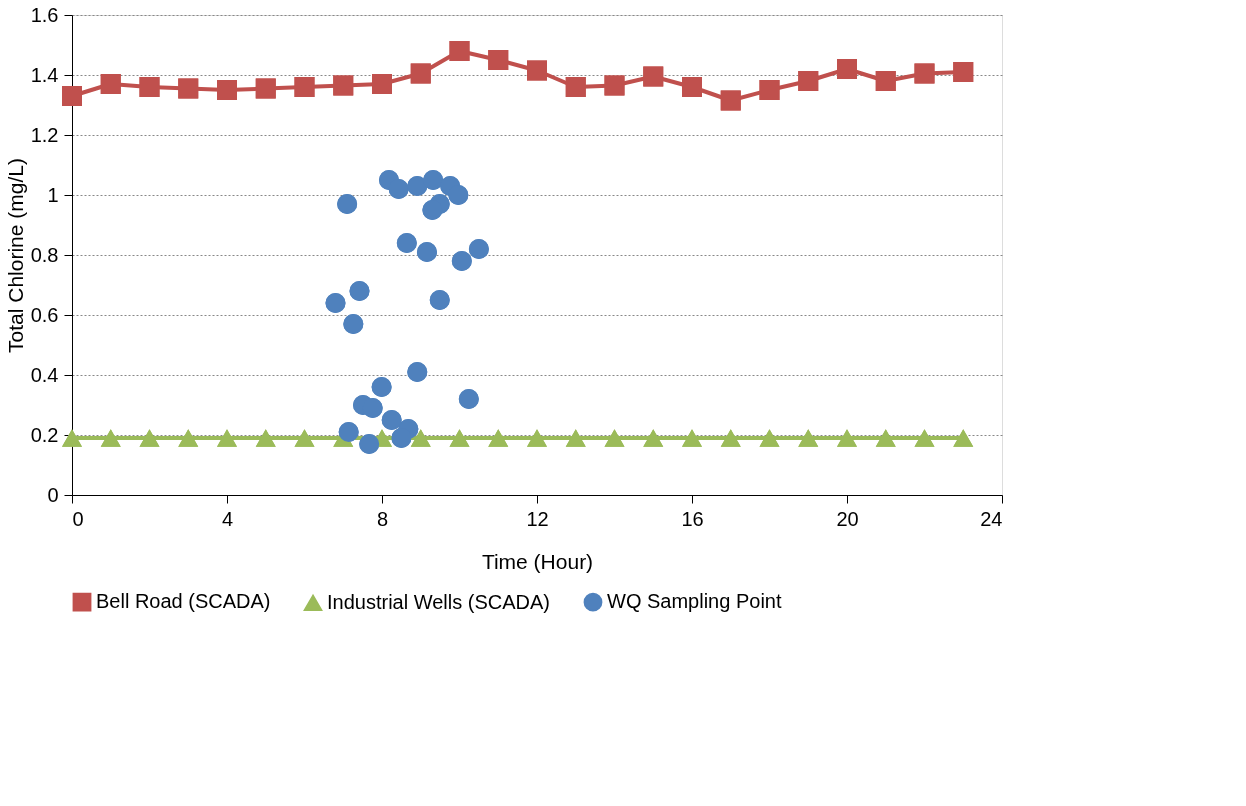  What do you see at coordinates (183, 601) in the screenshot?
I see `legend-label: Bell Road (SCADA)` at bounding box center [183, 601].